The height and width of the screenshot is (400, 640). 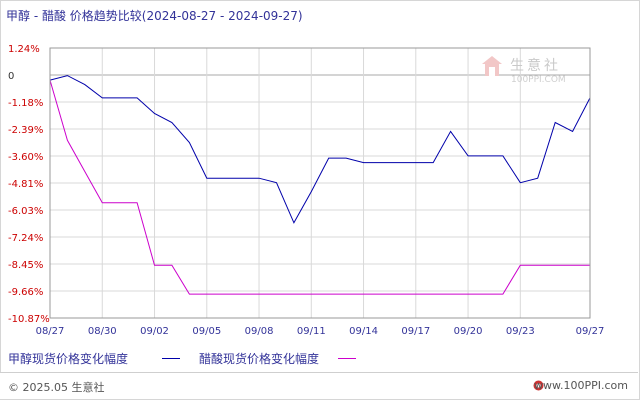 What do you see at coordinates (319, 385) in the screenshot?
I see `footer: © 2025.05 生意社 www.100PPI.com` at bounding box center [319, 385].